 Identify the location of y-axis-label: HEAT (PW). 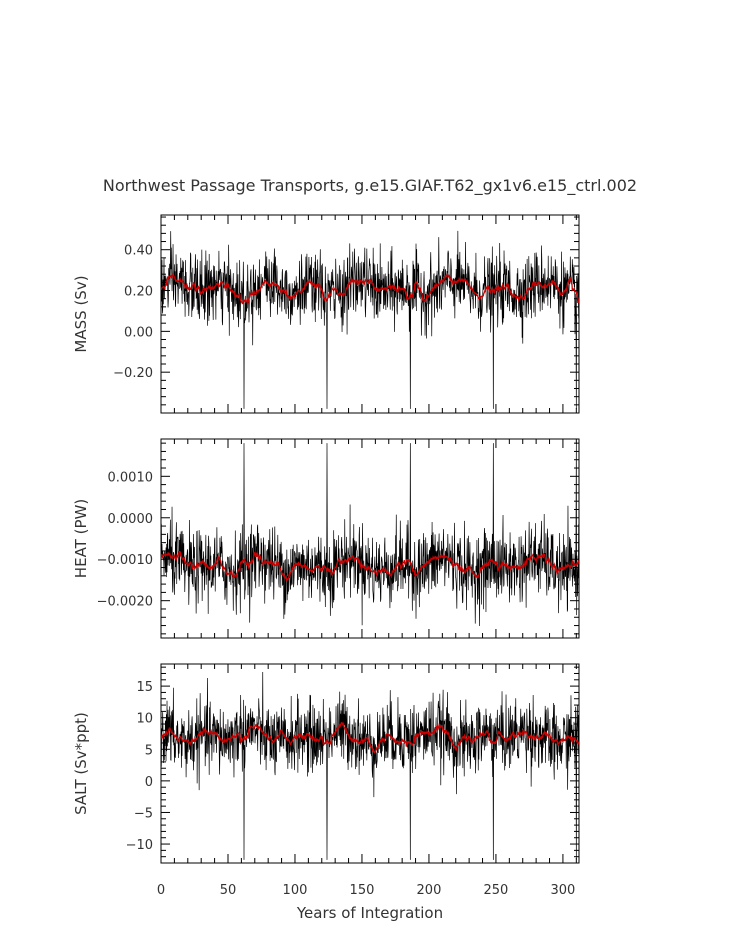
(81, 538).